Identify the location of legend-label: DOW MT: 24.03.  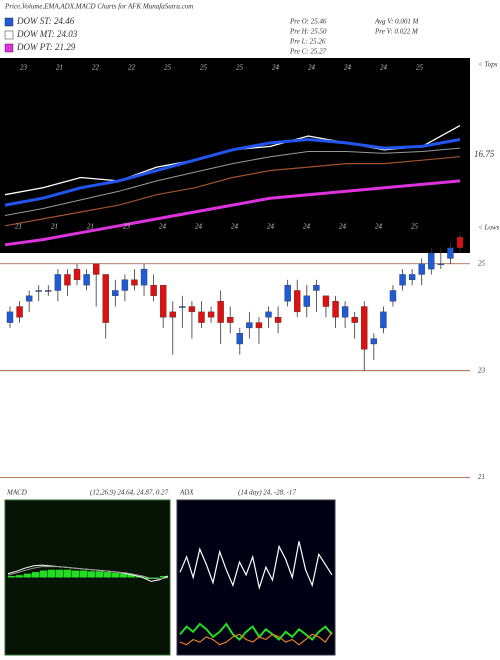
(47, 34).